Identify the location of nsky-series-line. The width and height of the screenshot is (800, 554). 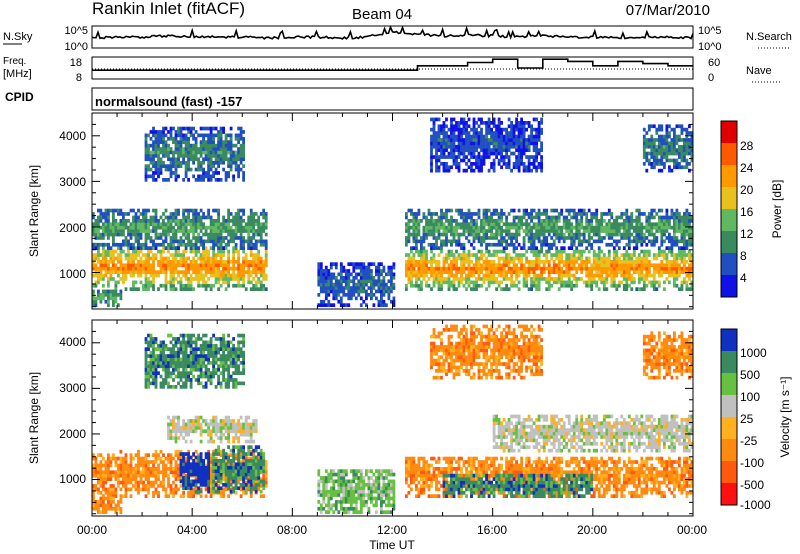
(392, 32).